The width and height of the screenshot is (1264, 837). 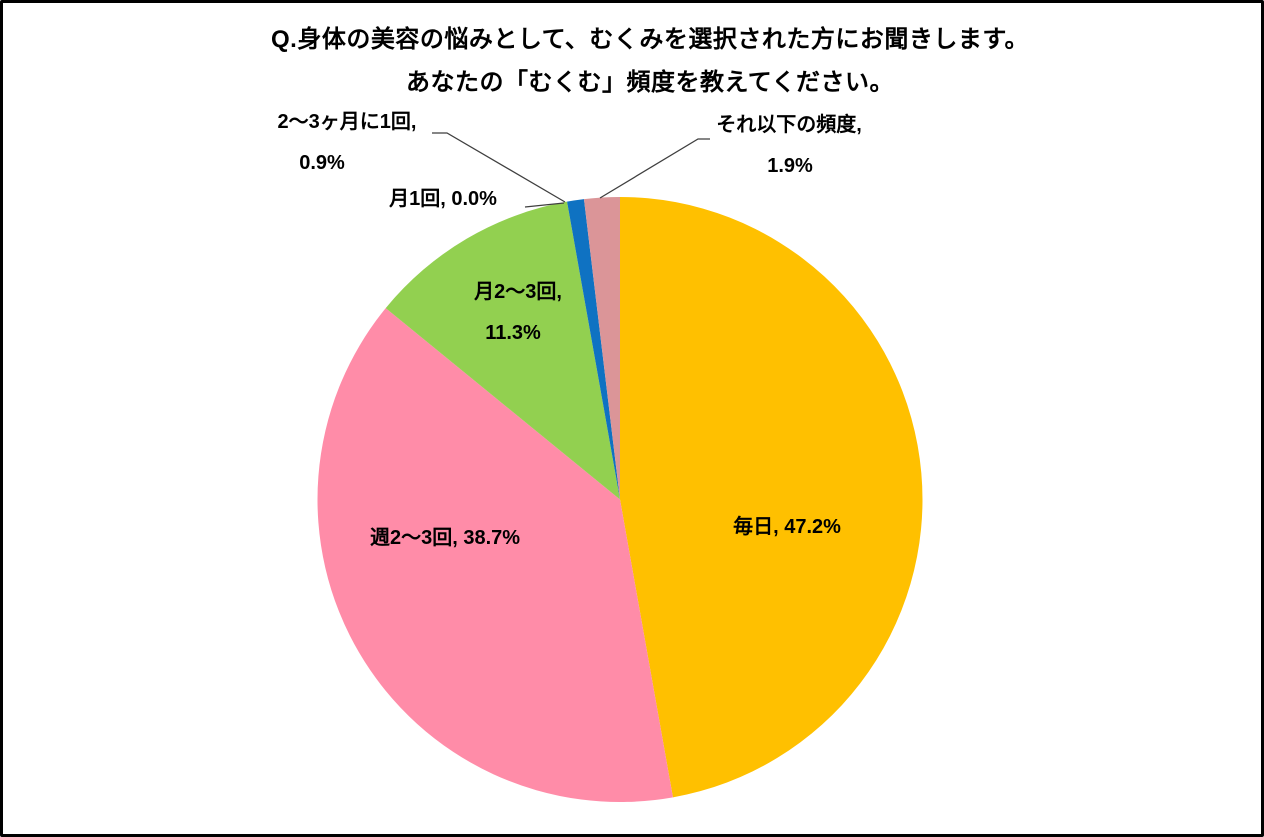 I want to click on data-label-month-2-3-line2: 11.3%, so click(x=513, y=333).